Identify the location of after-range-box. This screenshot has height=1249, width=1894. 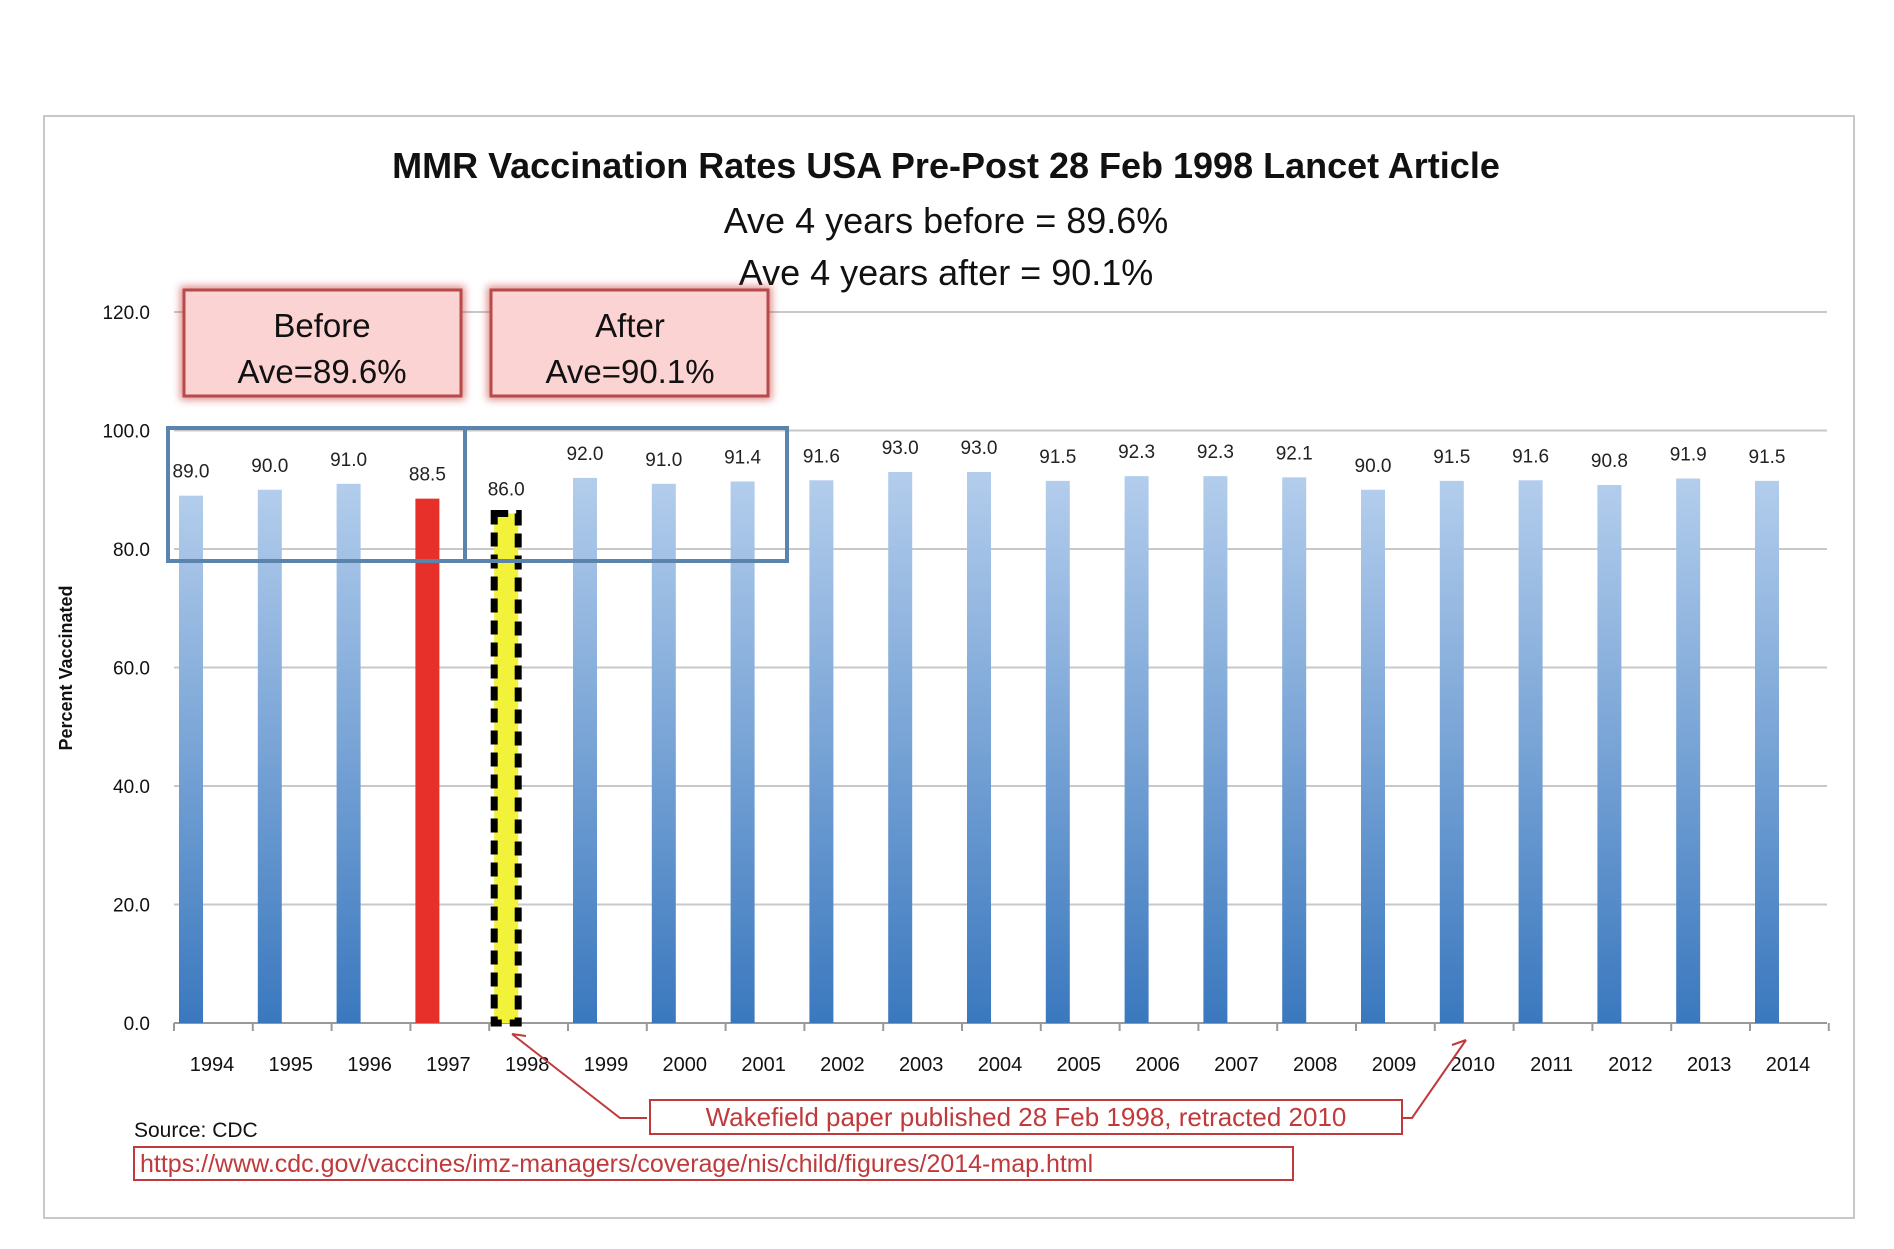
(626, 494).